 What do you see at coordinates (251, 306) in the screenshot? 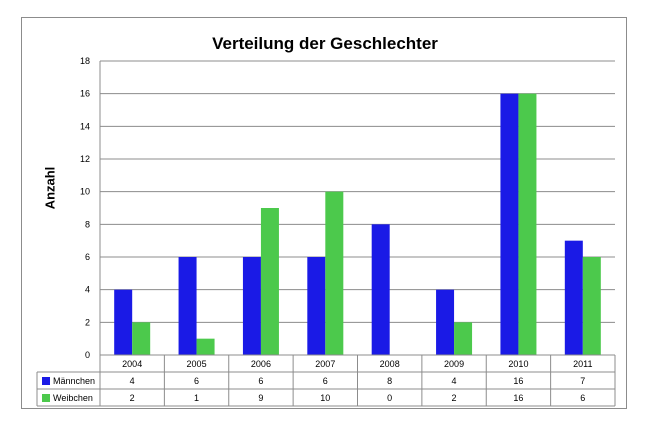
I see `bar-männchen-2006` at bounding box center [251, 306].